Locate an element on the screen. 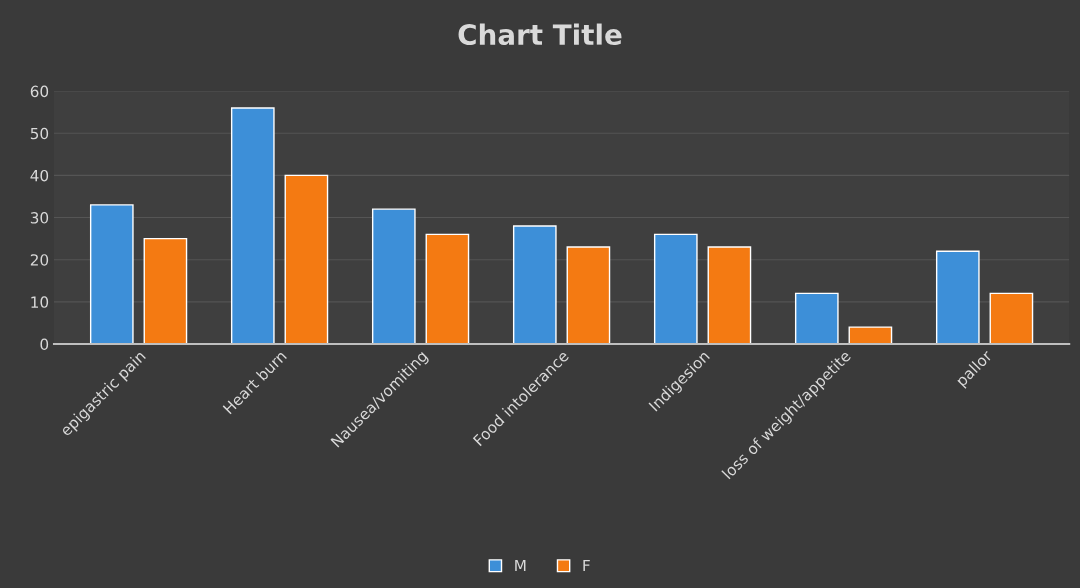  legend-label: M is located at coordinates (520, 565).